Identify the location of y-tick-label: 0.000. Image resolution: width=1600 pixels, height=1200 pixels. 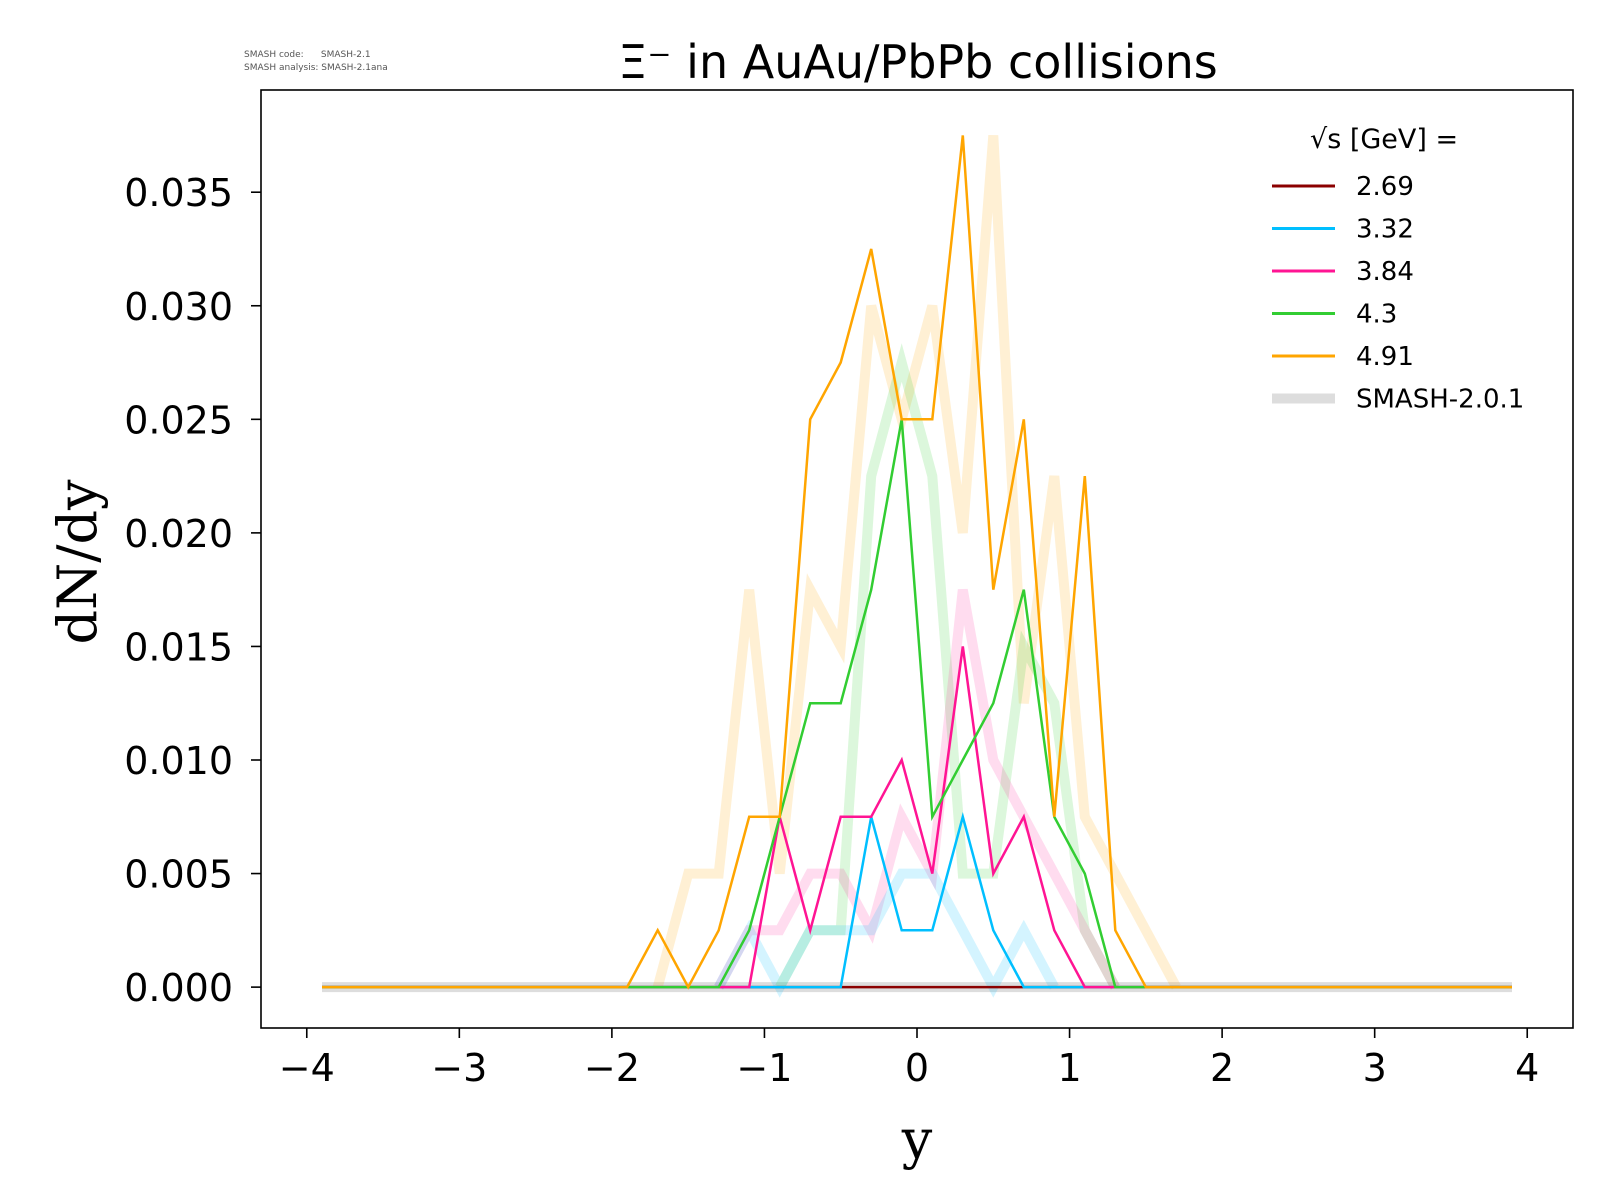
(178, 988).